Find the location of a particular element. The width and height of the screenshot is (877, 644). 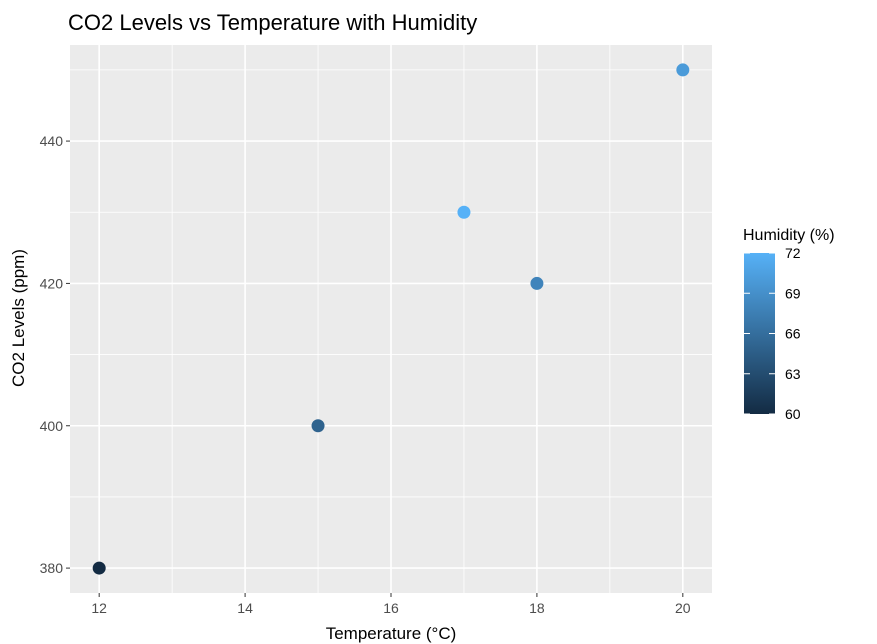

colorbar-tick-label: 72 is located at coordinates (793, 253).